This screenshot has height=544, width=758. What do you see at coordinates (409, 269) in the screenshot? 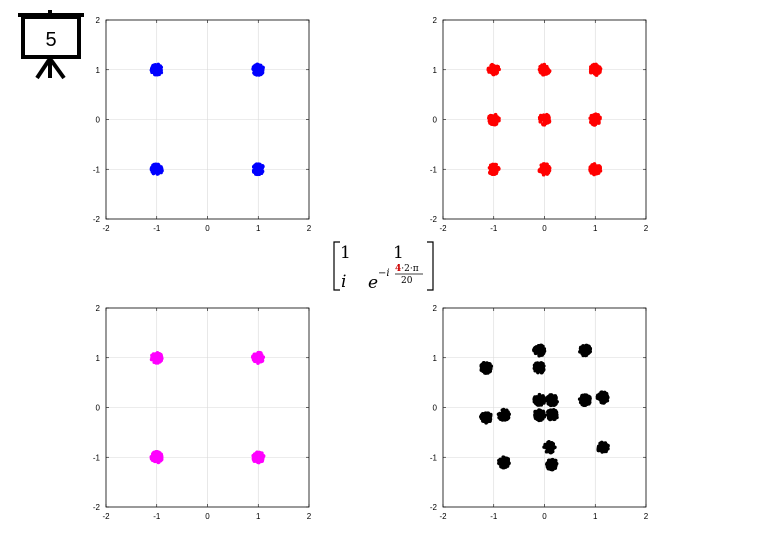
I see `exponent-numerator-rest: ·2·π` at bounding box center [409, 269].